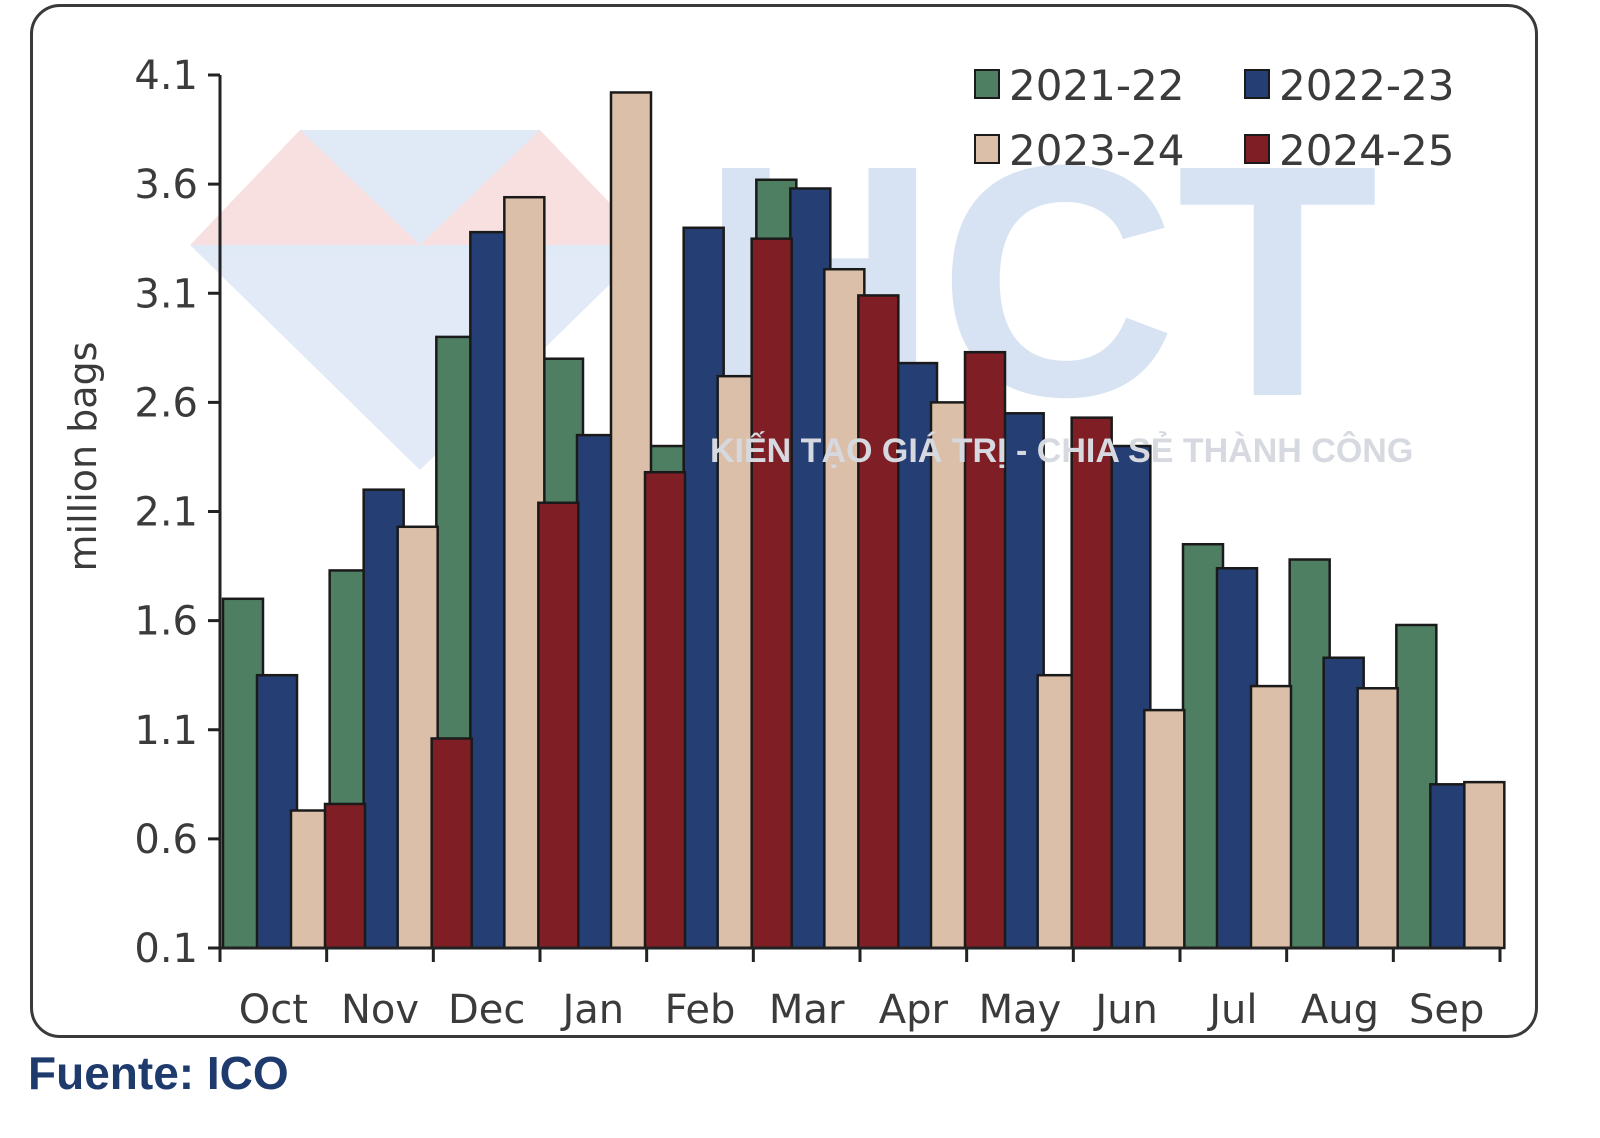  What do you see at coordinates (158, 1073) in the screenshot?
I see `source-note: Fuente: ICO` at bounding box center [158, 1073].